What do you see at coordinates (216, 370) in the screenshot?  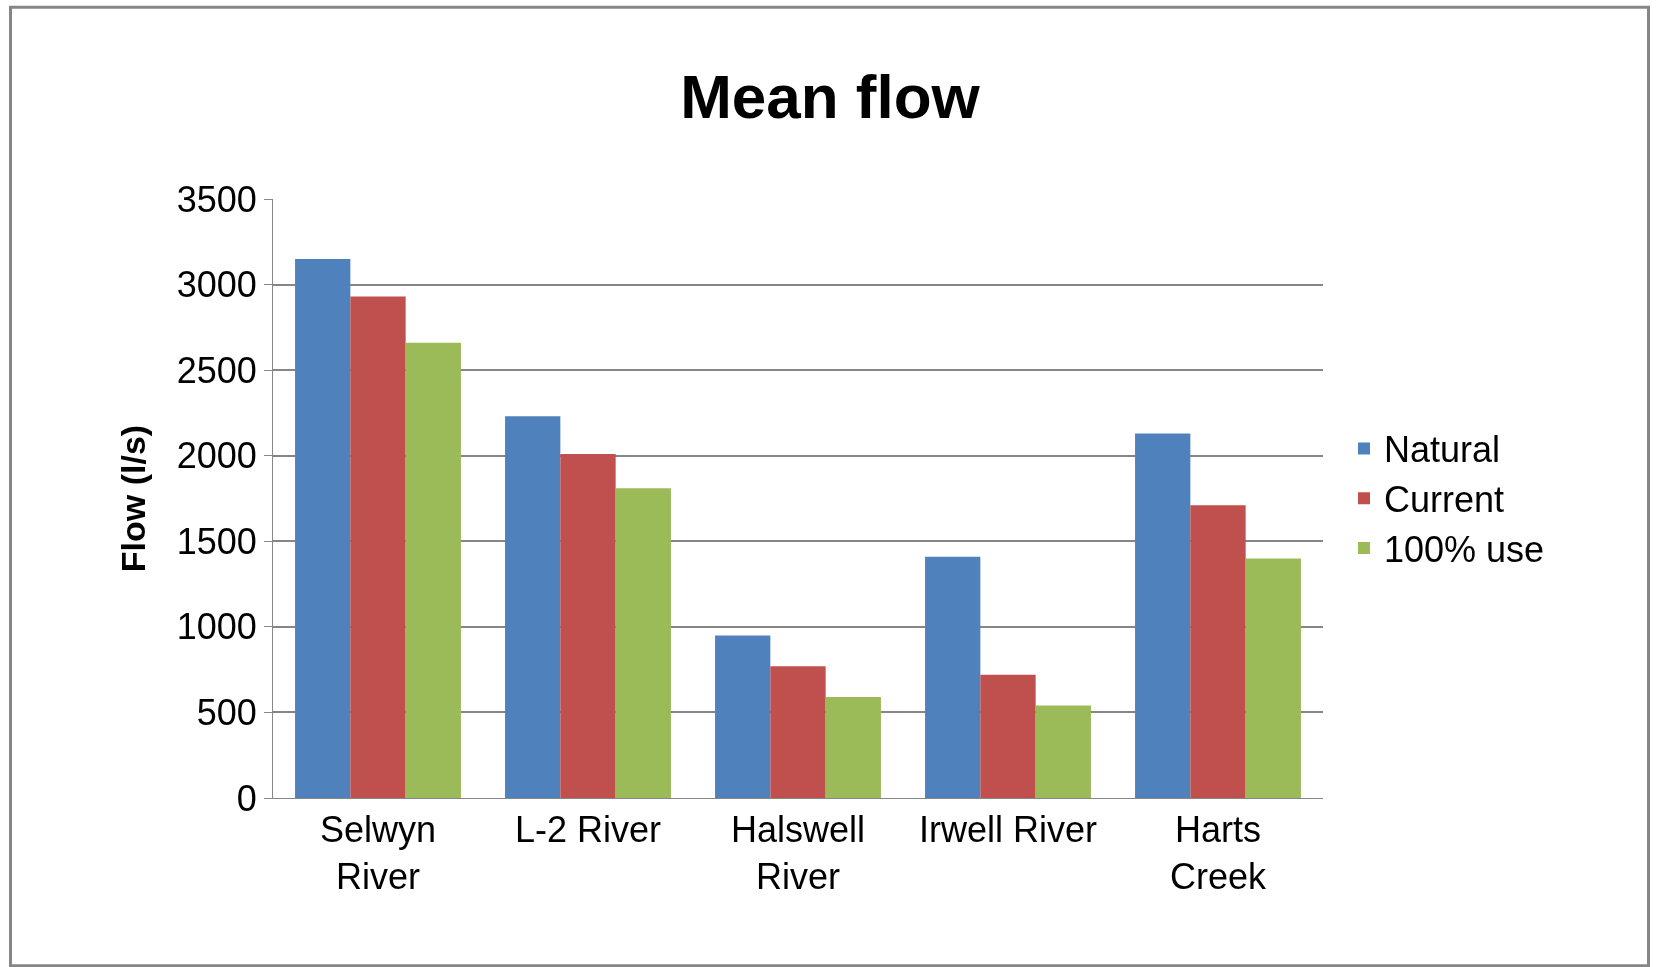 I see `y-tick-label: 2500` at bounding box center [216, 370].